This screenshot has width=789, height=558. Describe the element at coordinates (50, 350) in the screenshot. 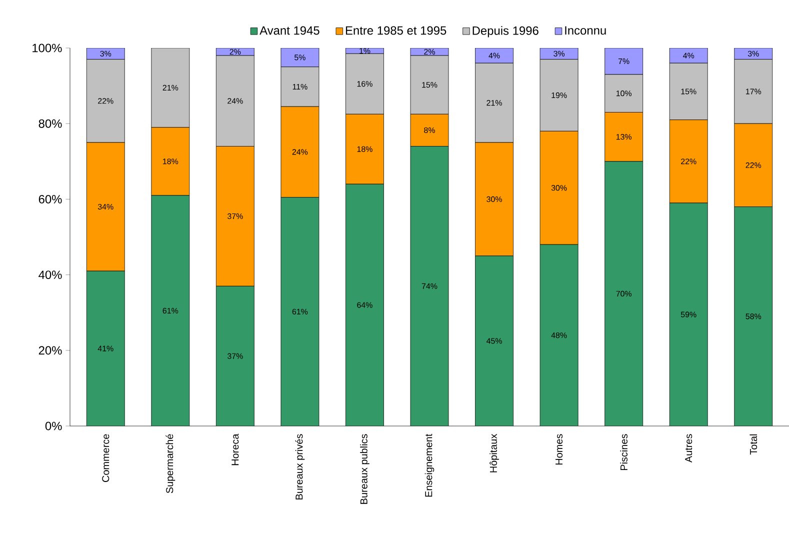

I see `y-tick-label: 20%` at that location.